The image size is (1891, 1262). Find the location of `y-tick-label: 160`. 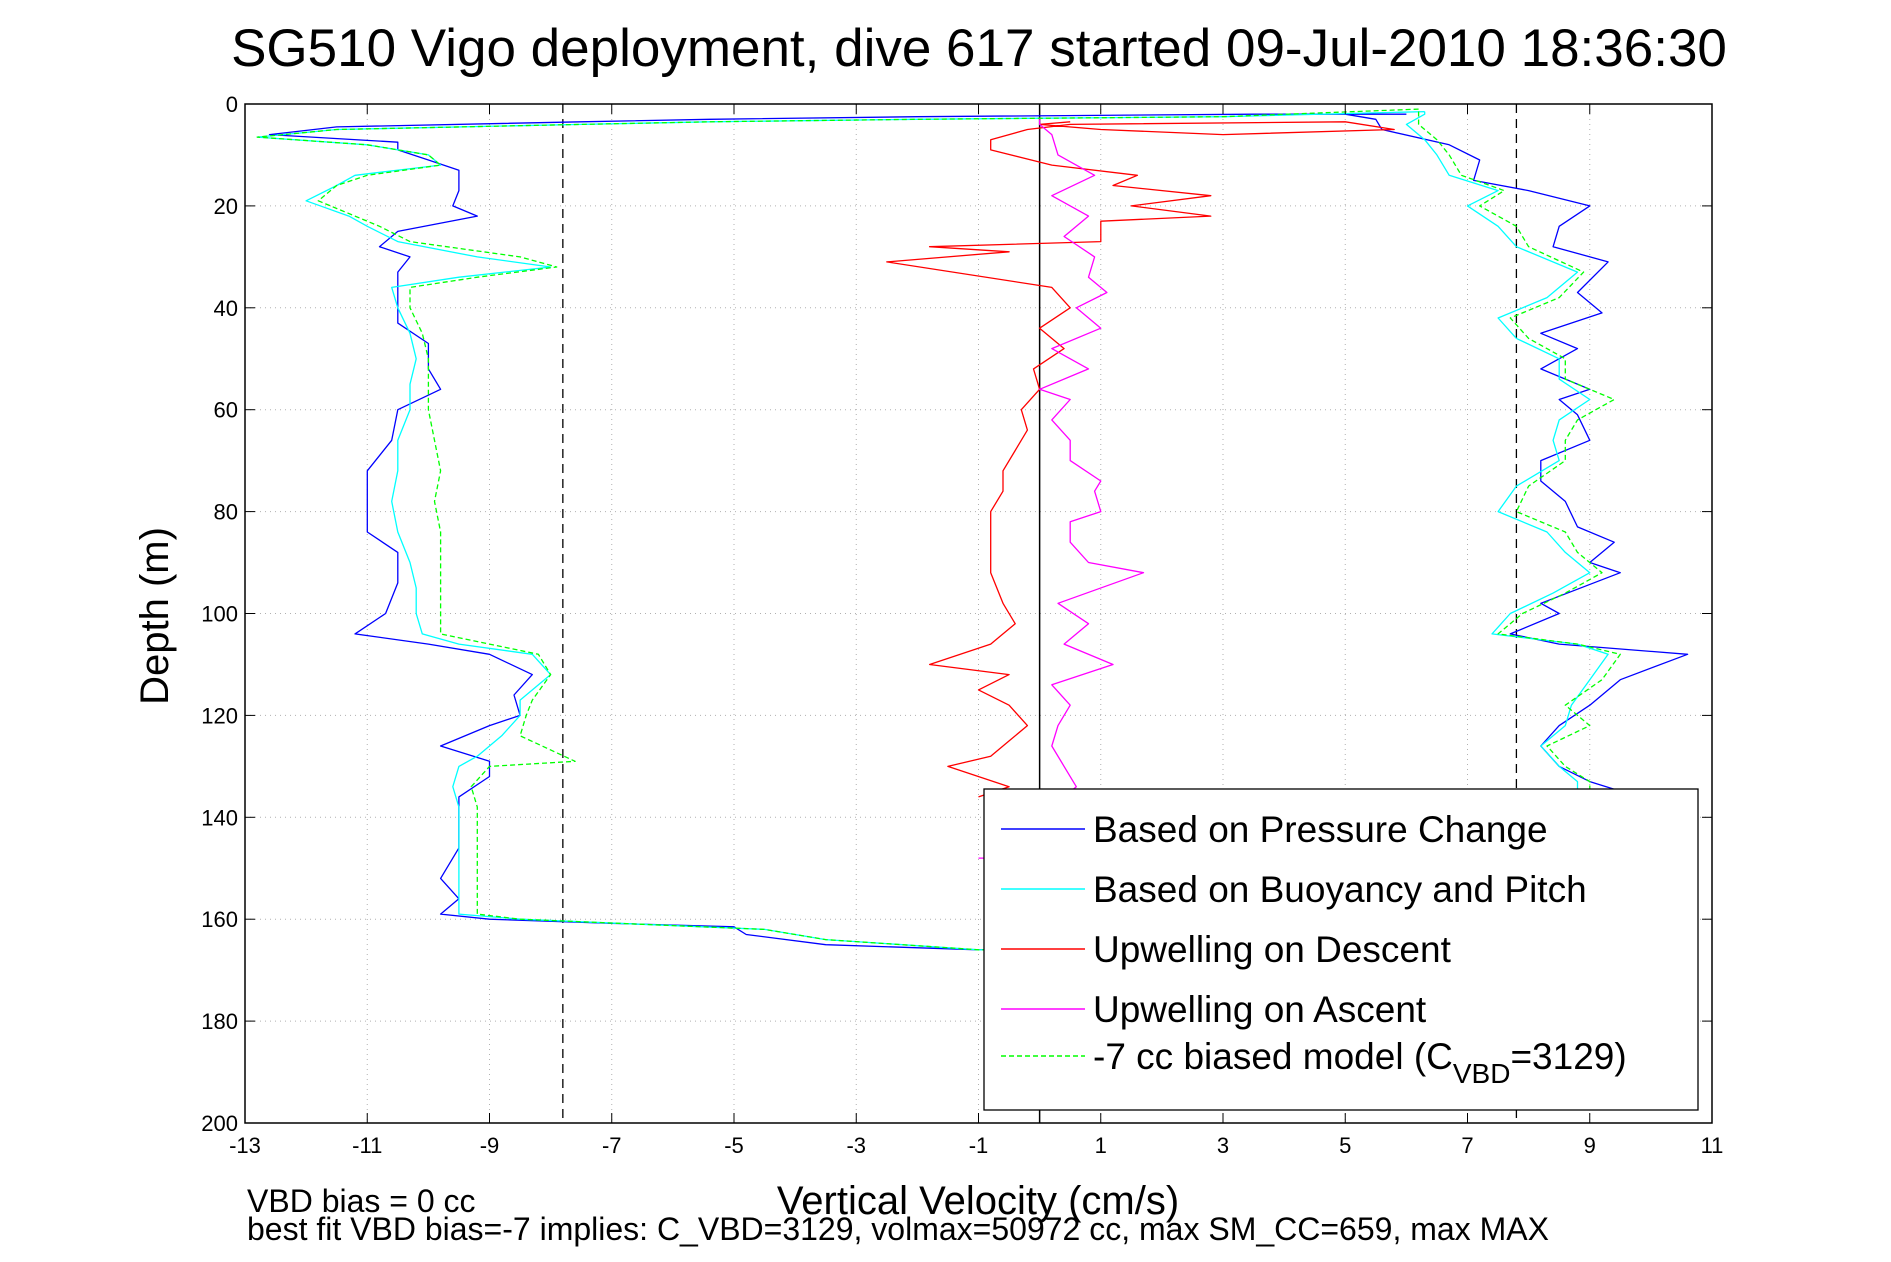

y-tick-label: 160 is located at coordinates (219, 919).